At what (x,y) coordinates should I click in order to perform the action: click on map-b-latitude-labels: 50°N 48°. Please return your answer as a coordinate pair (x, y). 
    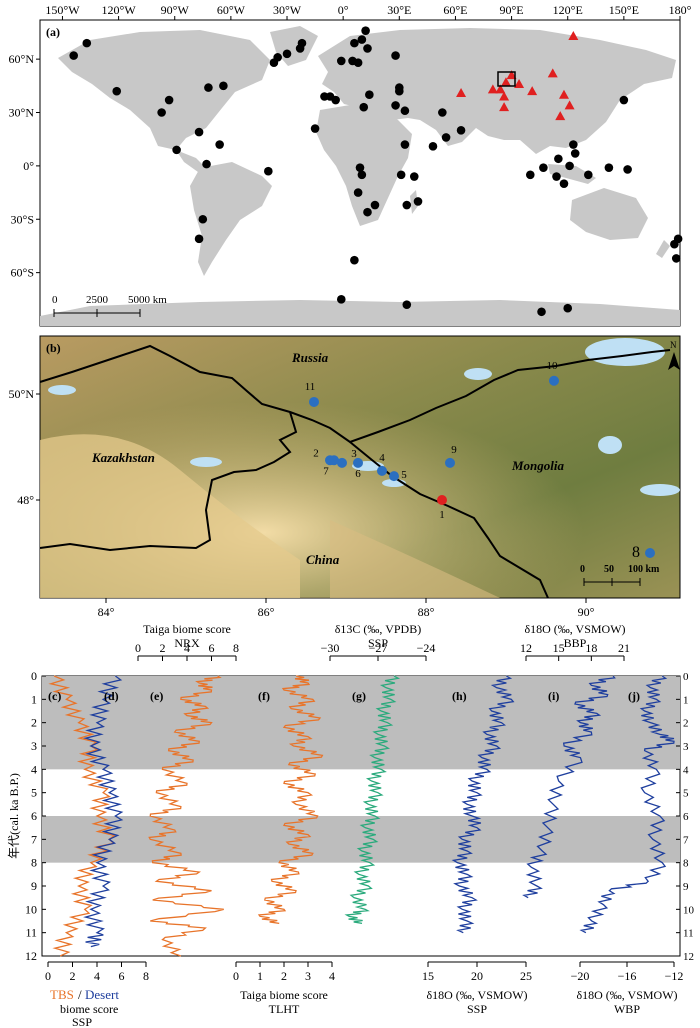
    Looking at the image, I should click on (24, 447).